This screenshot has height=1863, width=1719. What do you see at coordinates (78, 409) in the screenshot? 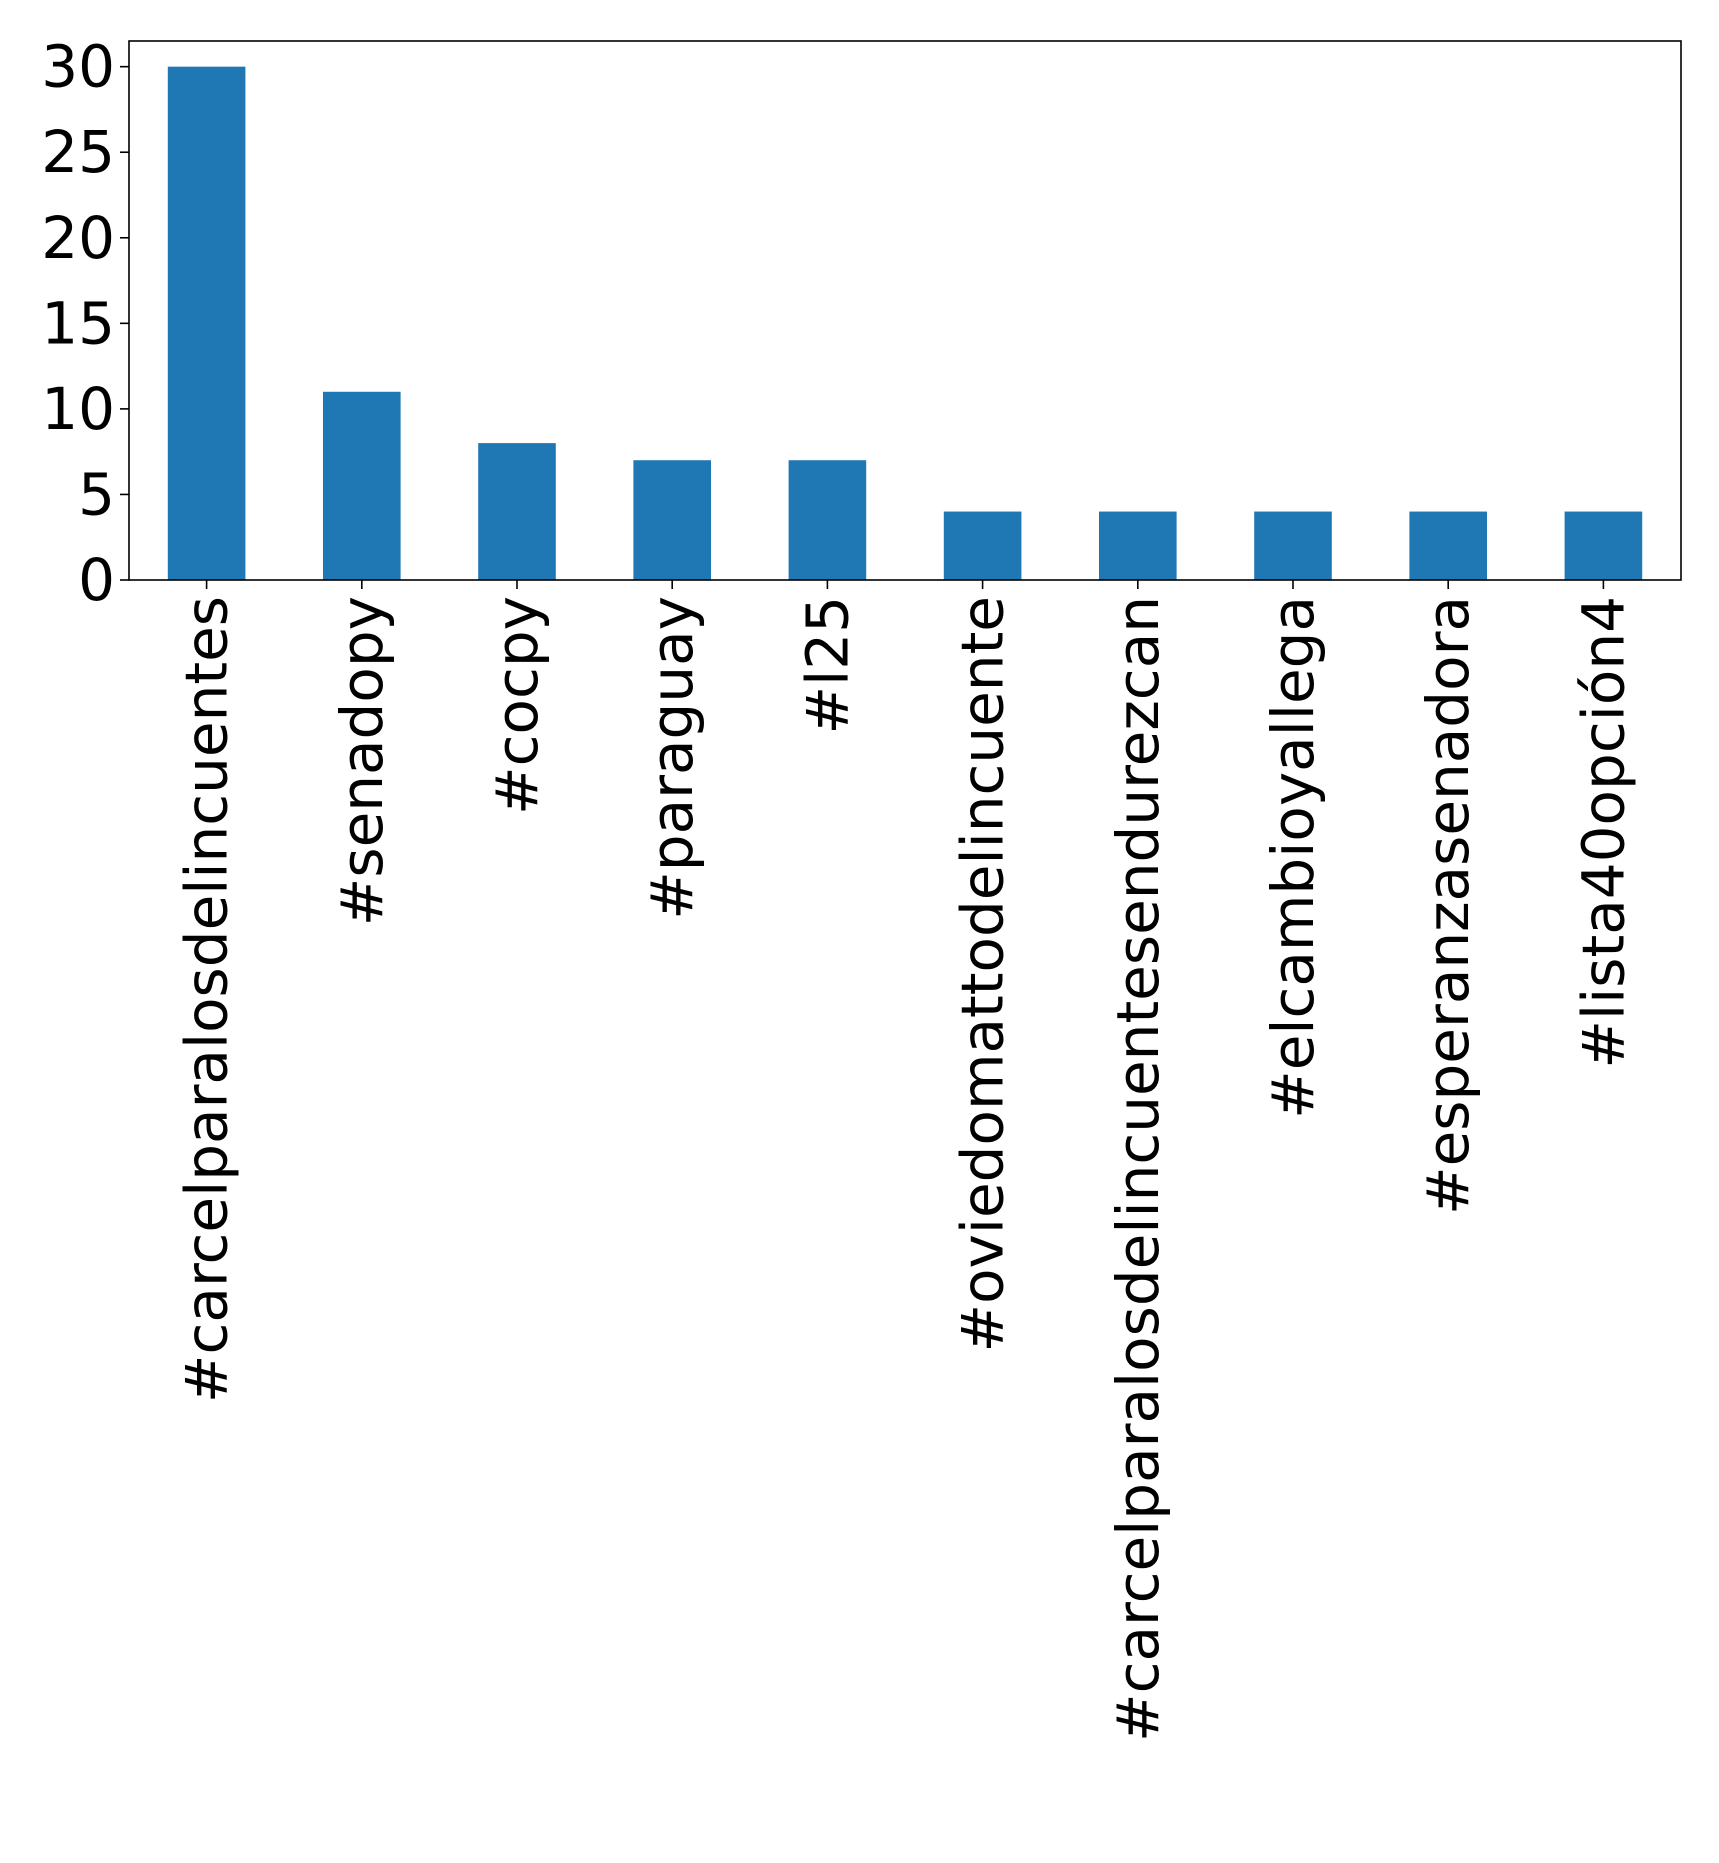
I see `y-tick-label-2: 10` at bounding box center [78, 409].